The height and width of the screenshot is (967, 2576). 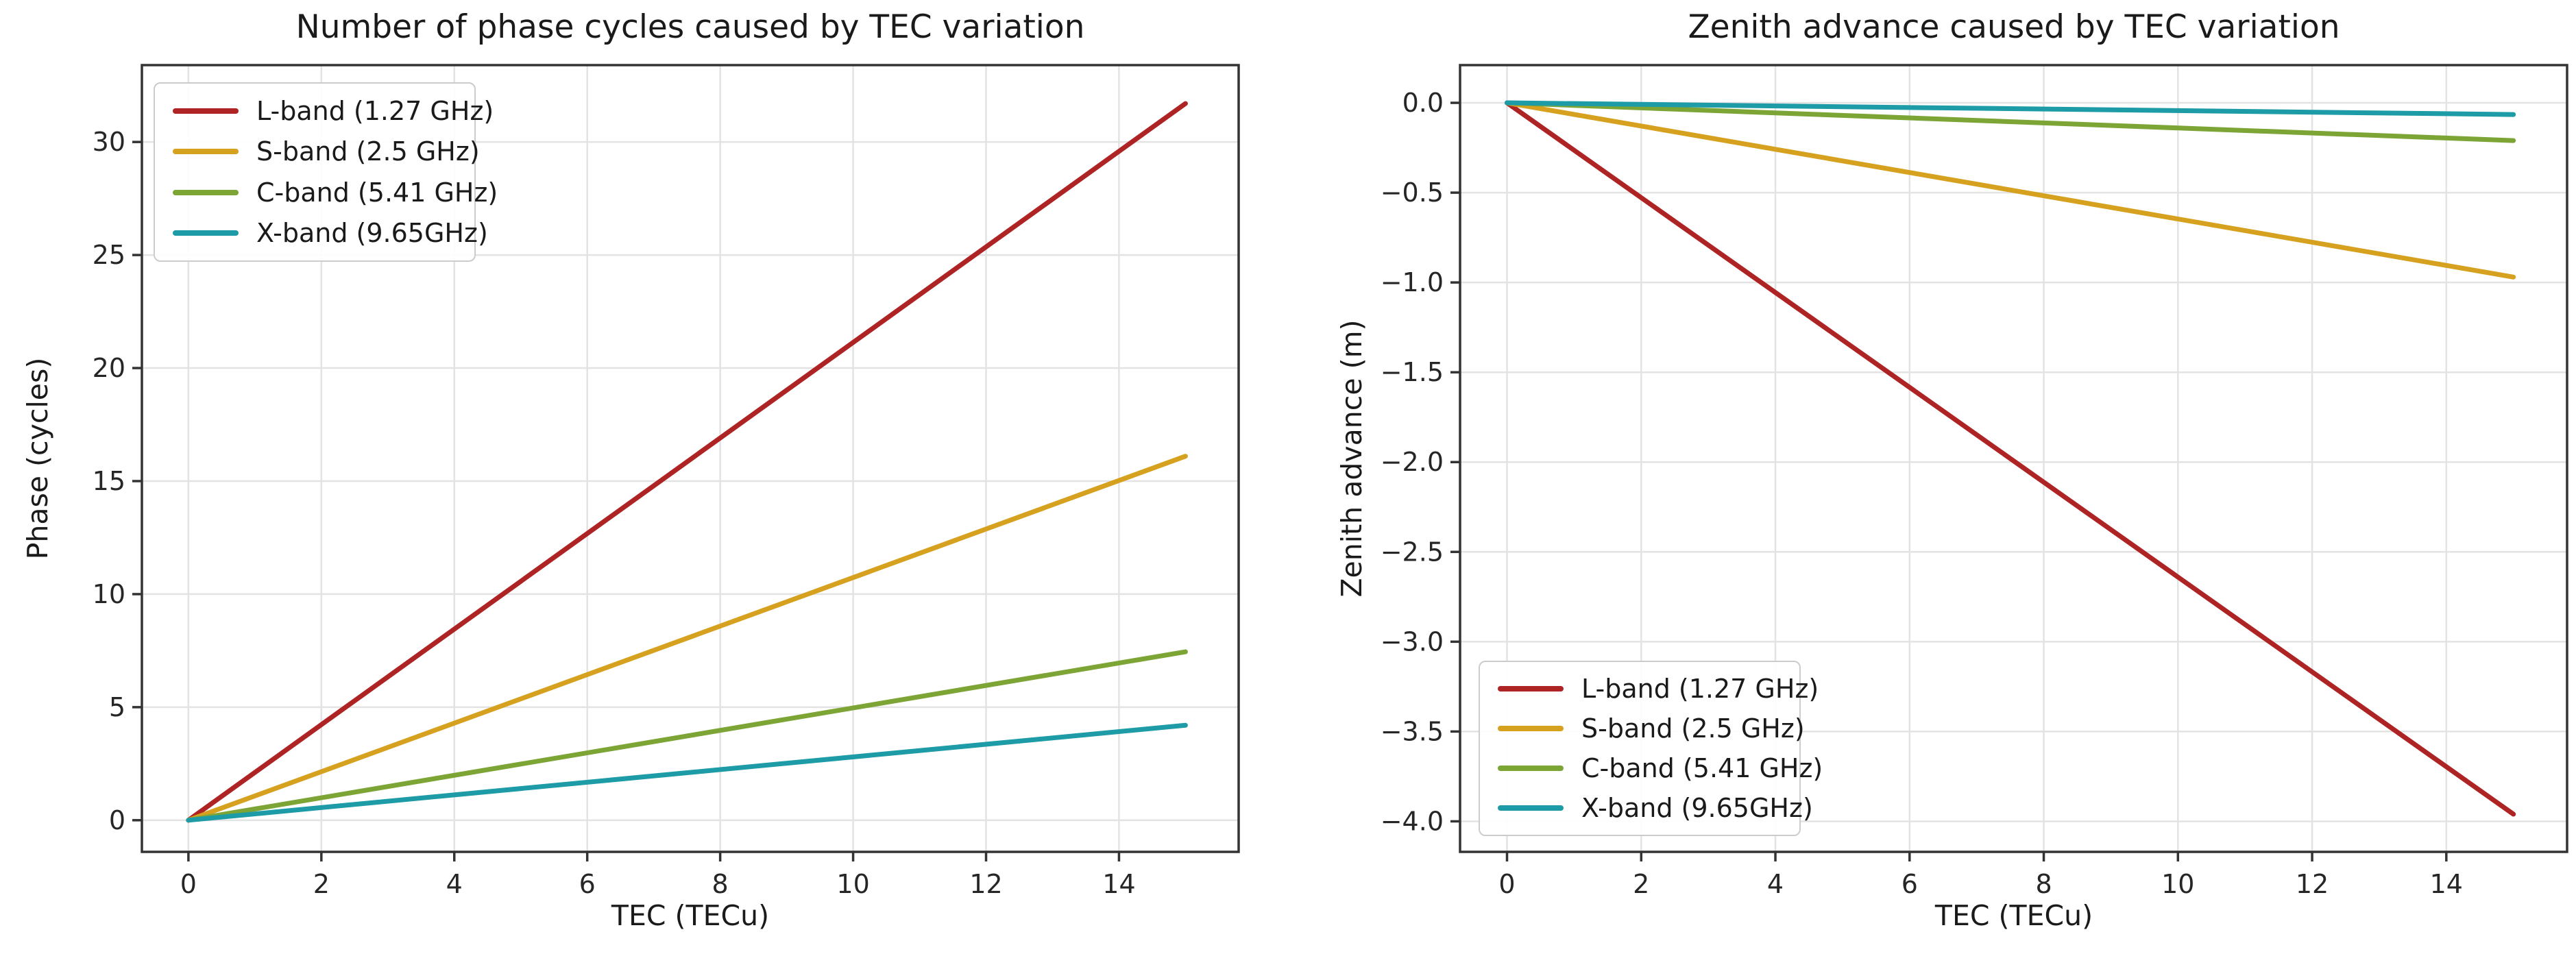 I want to click on y-tick-label: −2.0, so click(x=1412, y=462).